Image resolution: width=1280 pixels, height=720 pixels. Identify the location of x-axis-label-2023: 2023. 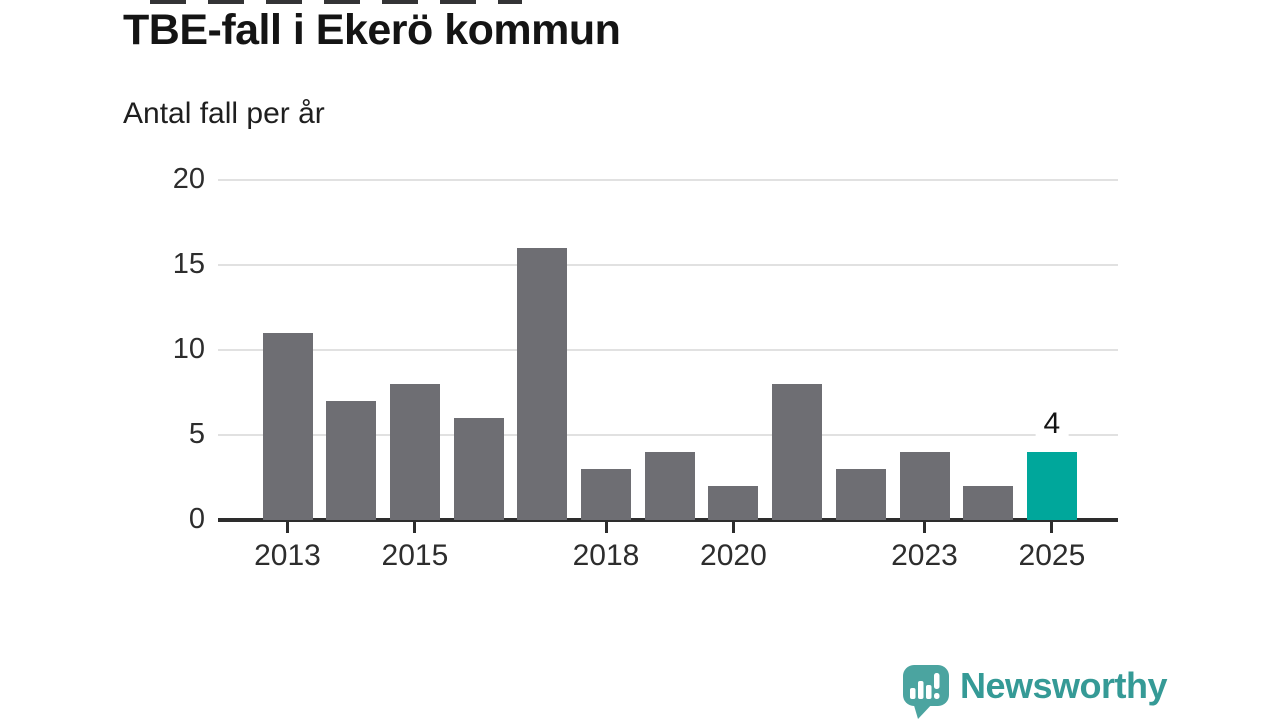
(924, 555).